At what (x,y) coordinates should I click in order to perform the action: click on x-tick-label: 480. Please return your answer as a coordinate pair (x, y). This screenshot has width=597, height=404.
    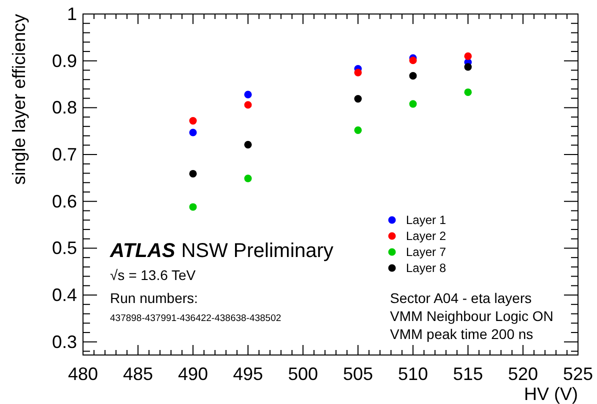
    Looking at the image, I should click on (83, 374).